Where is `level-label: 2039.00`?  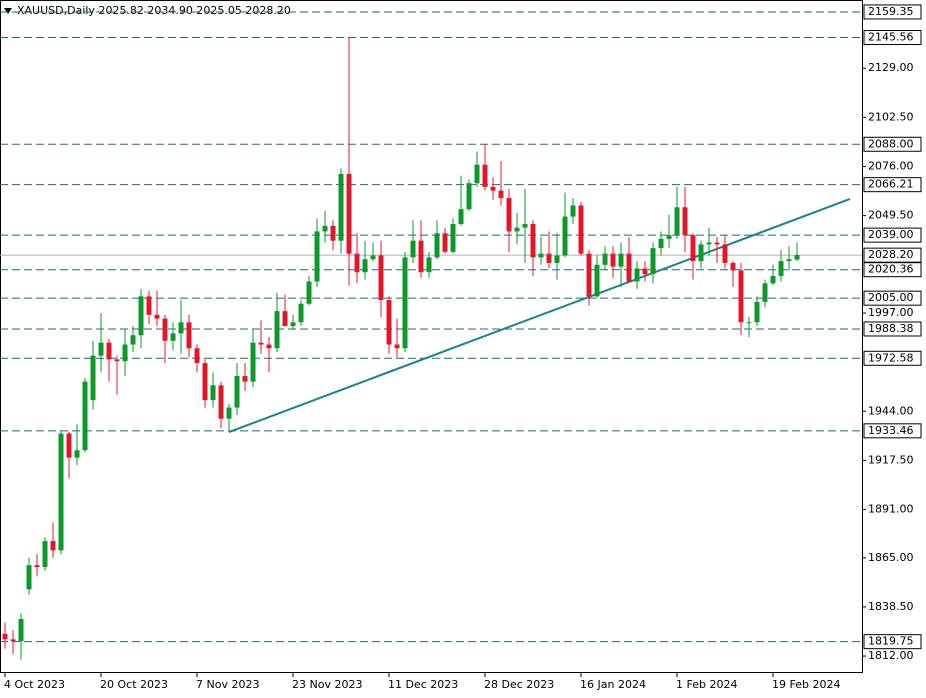
level-label: 2039.00 is located at coordinates (891, 234).